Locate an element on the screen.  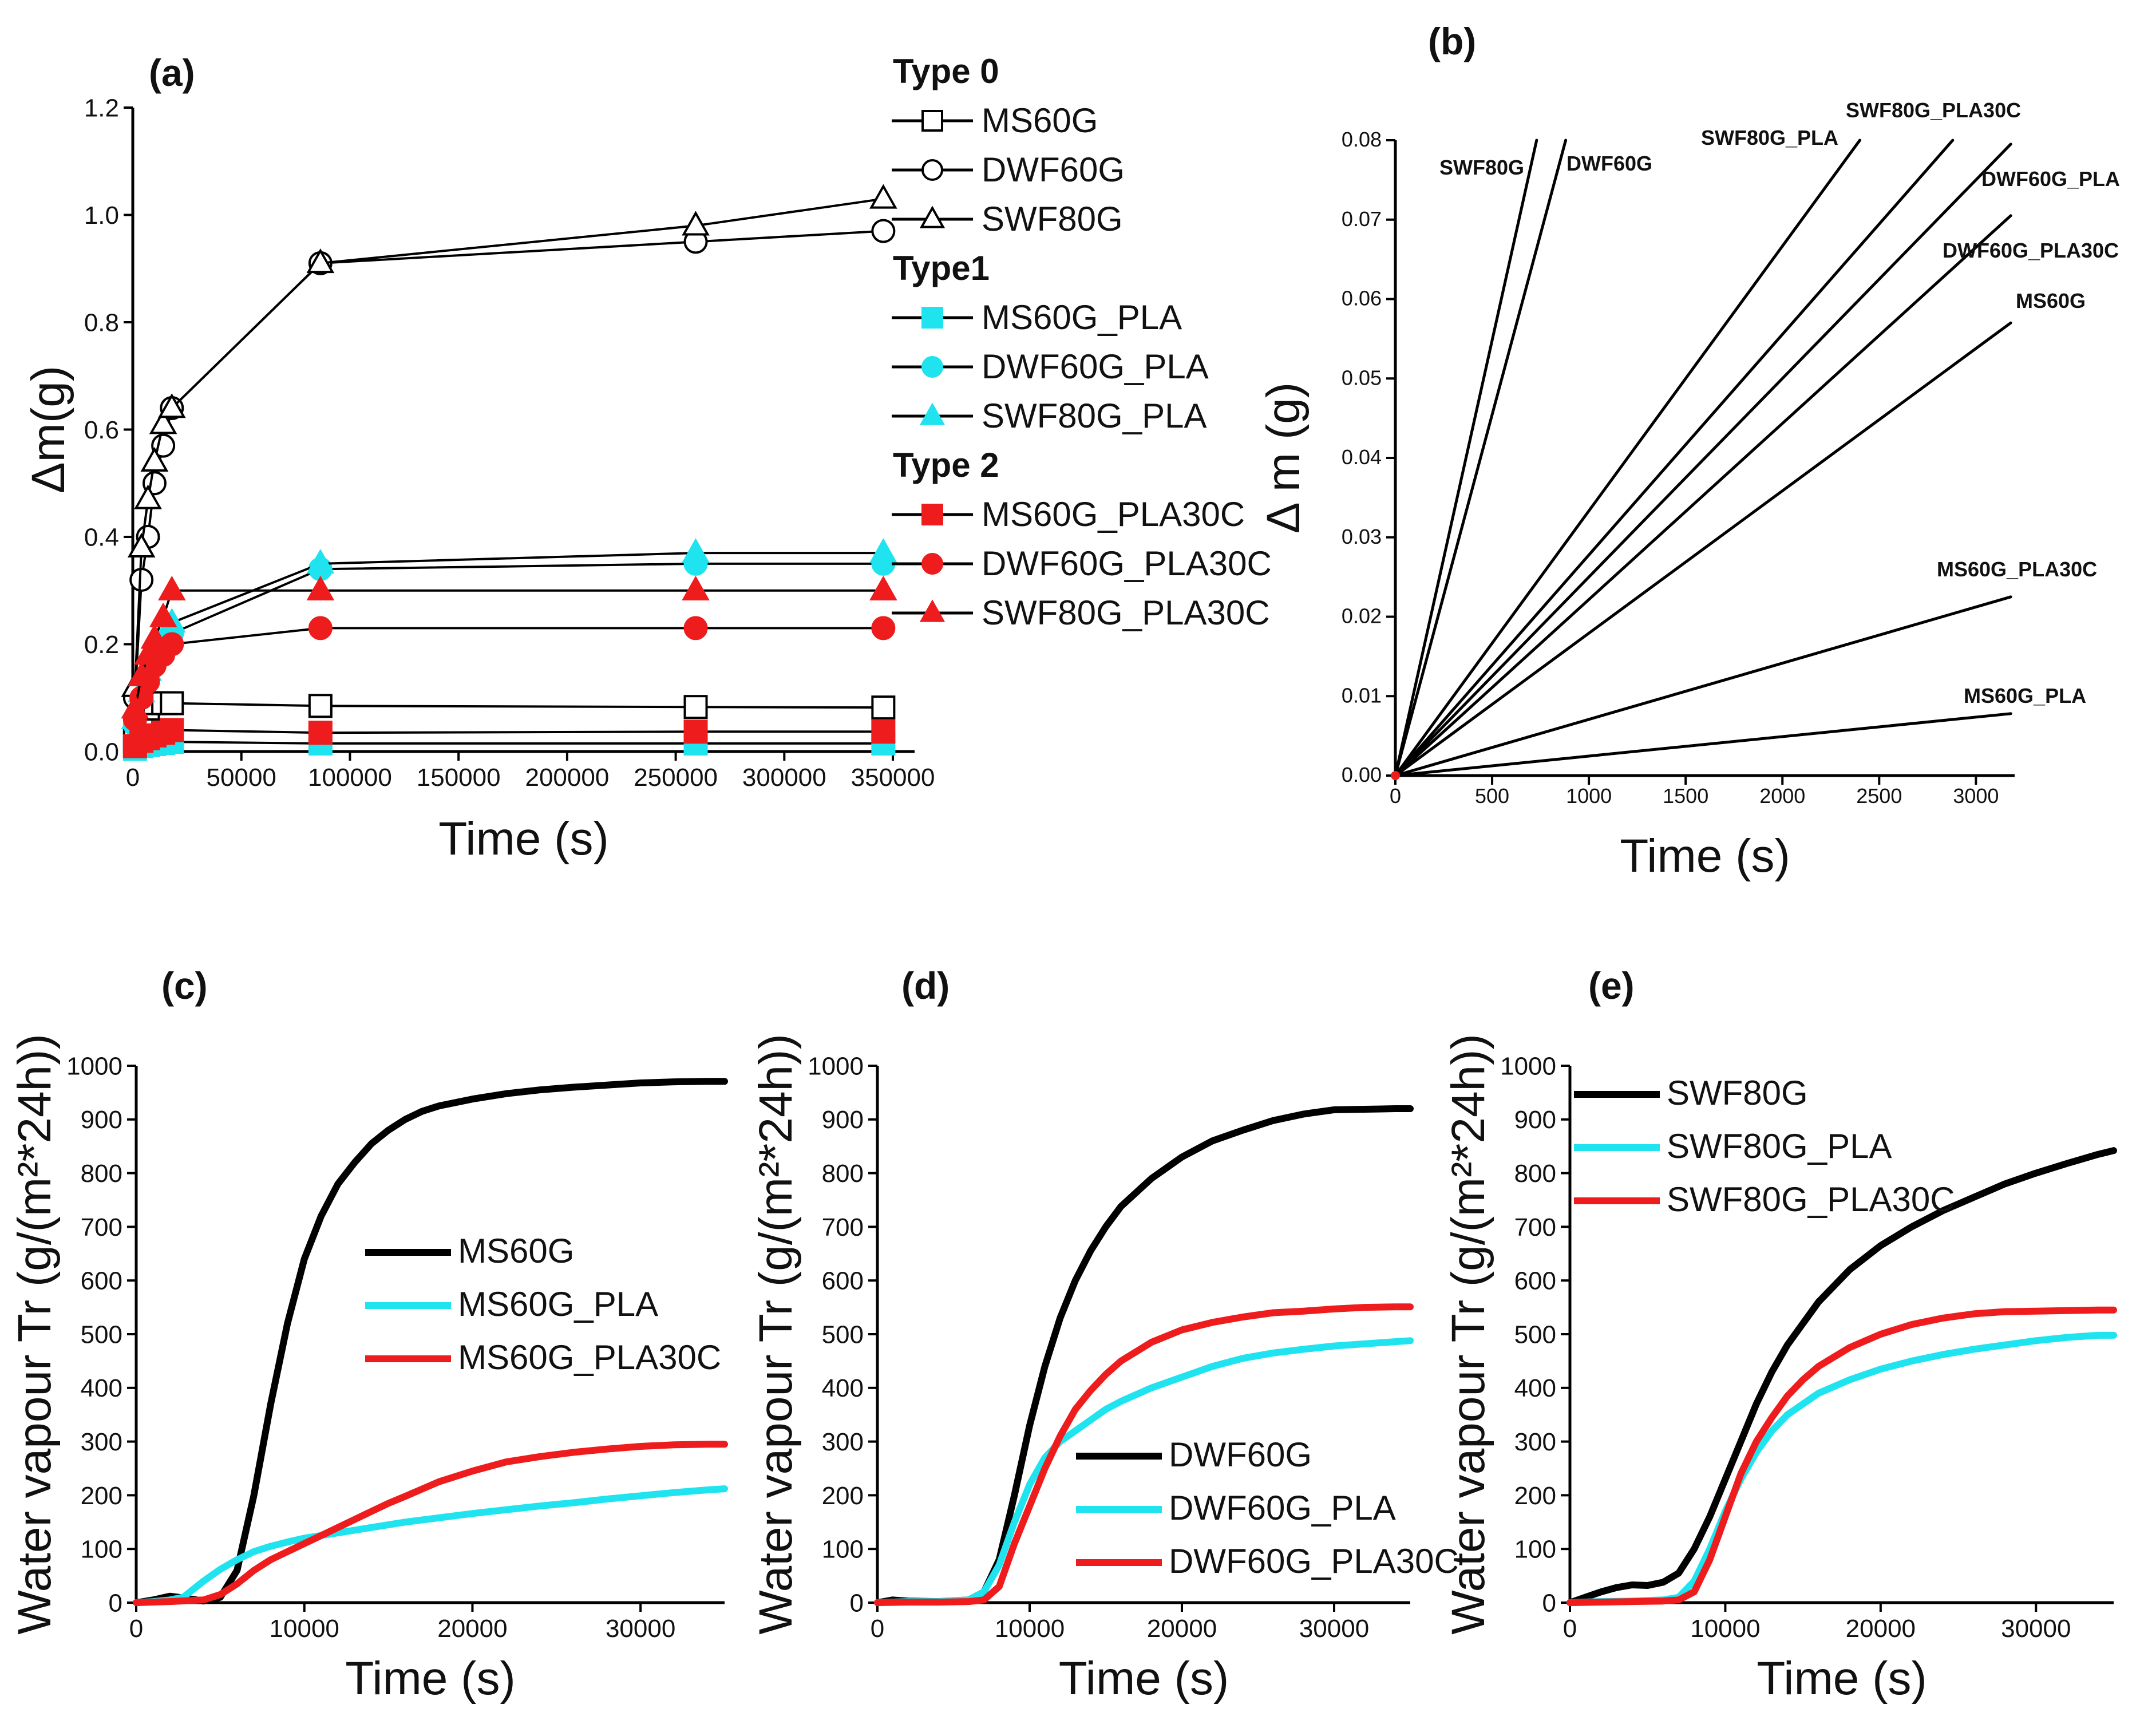
y-tick-label: 300 is located at coordinates (1535, 1442).